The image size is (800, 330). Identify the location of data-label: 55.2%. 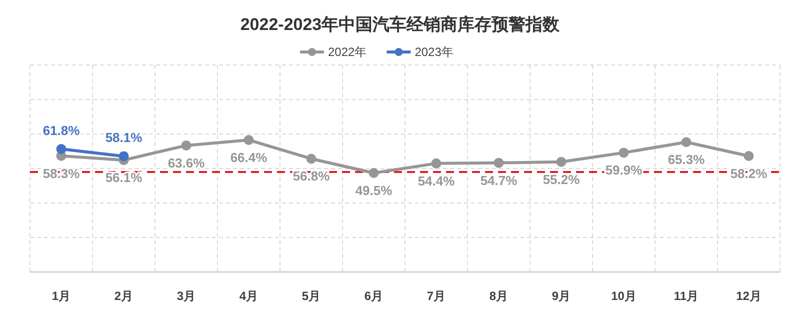
(561, 179).